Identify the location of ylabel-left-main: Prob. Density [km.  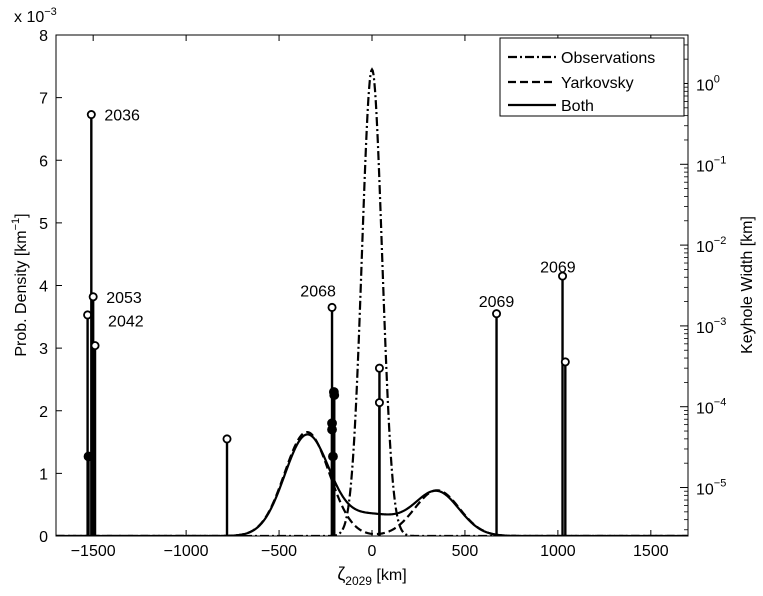
(21, 293).